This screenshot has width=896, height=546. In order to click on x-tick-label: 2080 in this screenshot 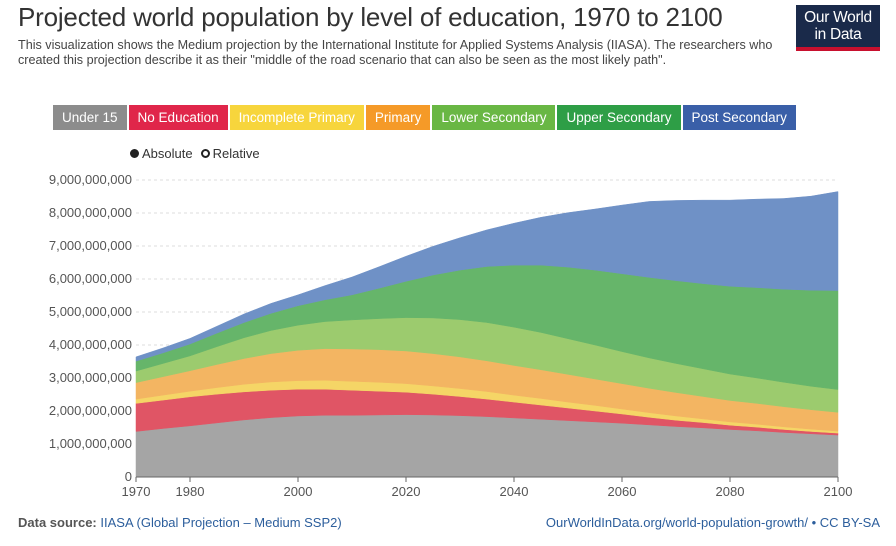, I will do `click(730, 491)`.